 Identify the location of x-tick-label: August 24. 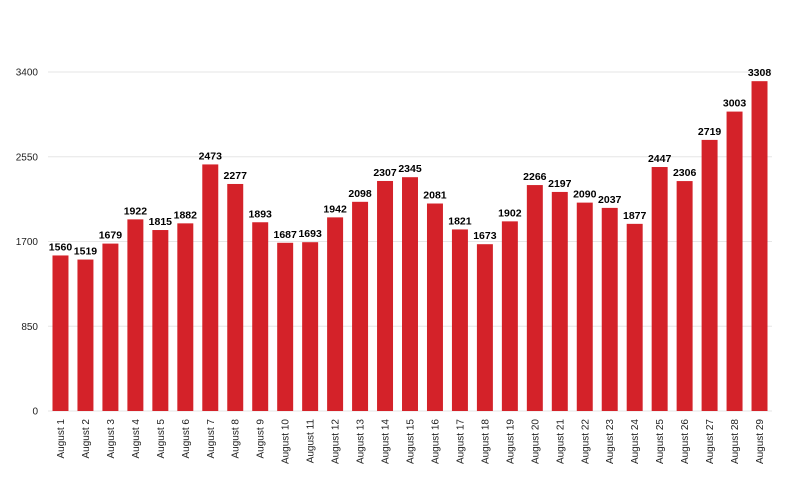
(635, 441).